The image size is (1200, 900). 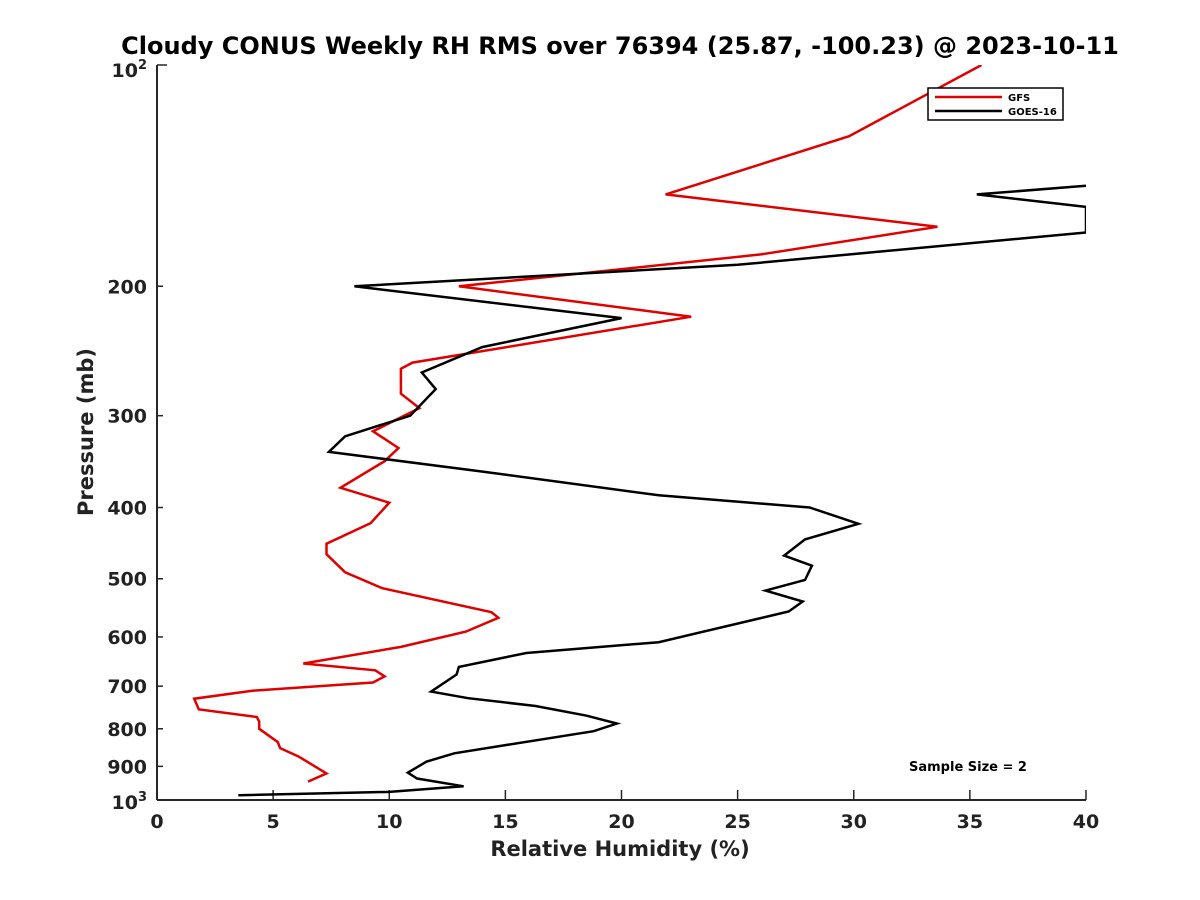 I want to click on x-tick-label-10: 10, so click(x=389, y=822).